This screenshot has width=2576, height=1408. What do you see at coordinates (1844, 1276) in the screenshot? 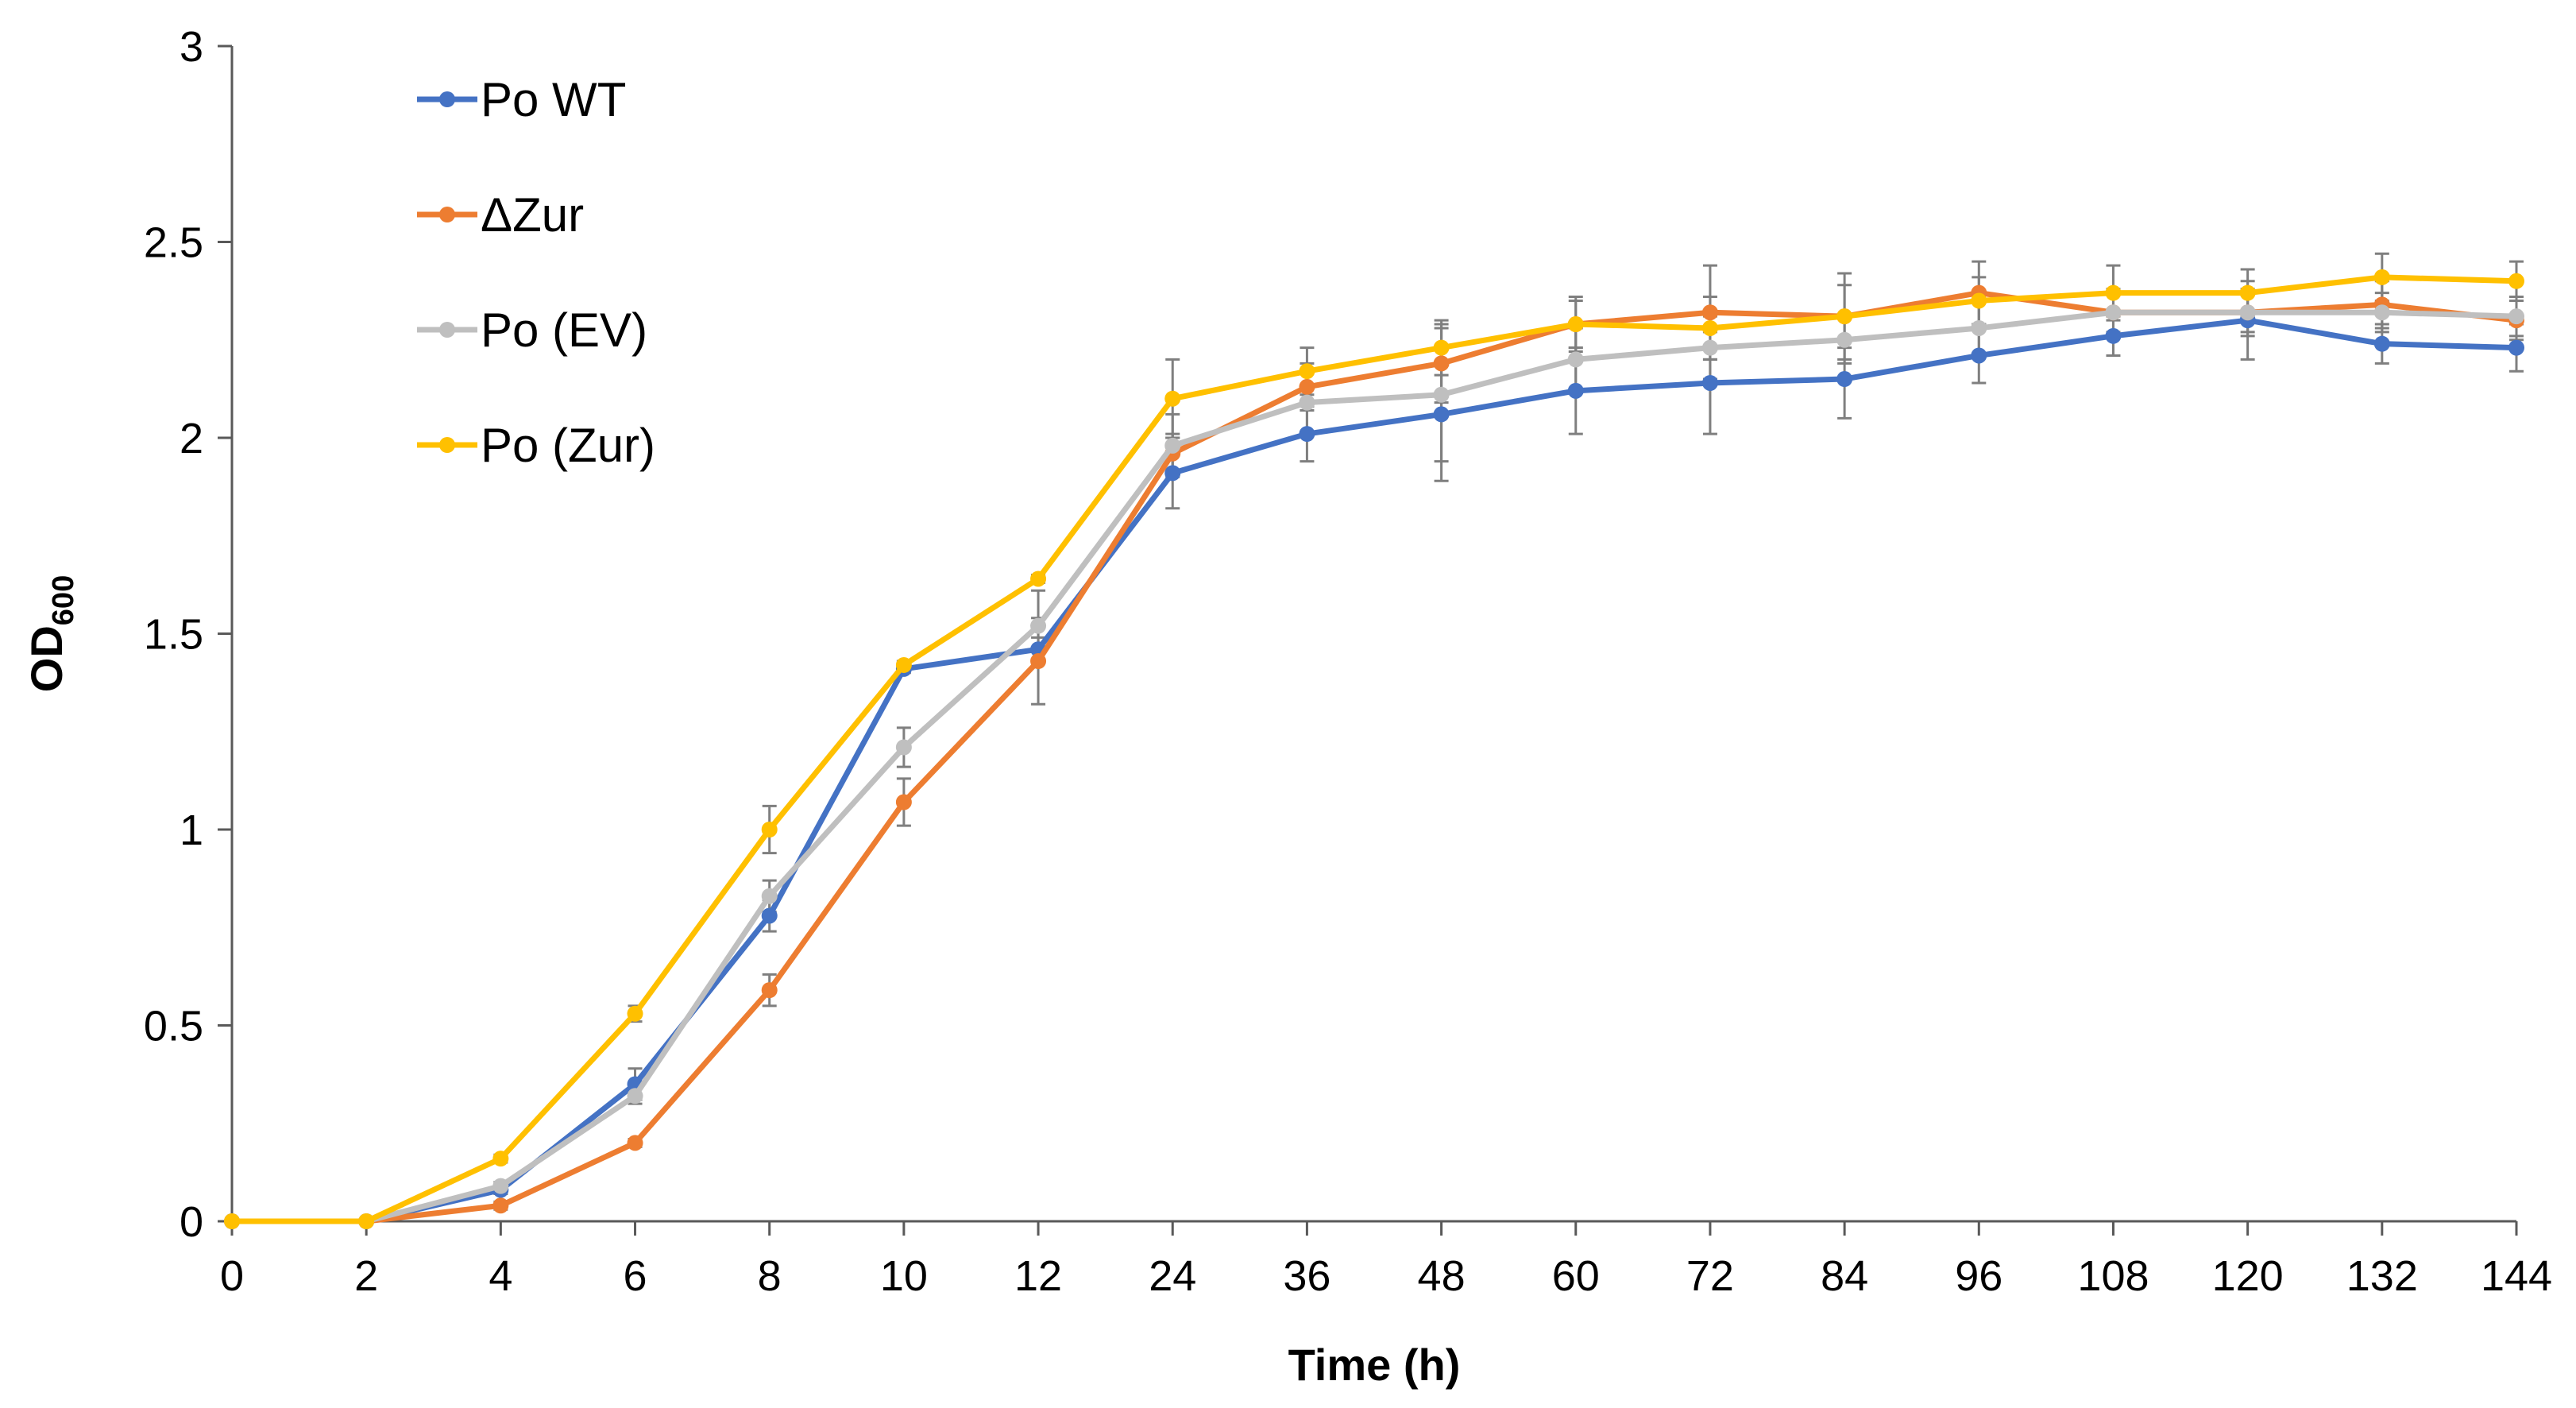
I see `x-tick-label: 84` at bounding box center [1844, 1276].